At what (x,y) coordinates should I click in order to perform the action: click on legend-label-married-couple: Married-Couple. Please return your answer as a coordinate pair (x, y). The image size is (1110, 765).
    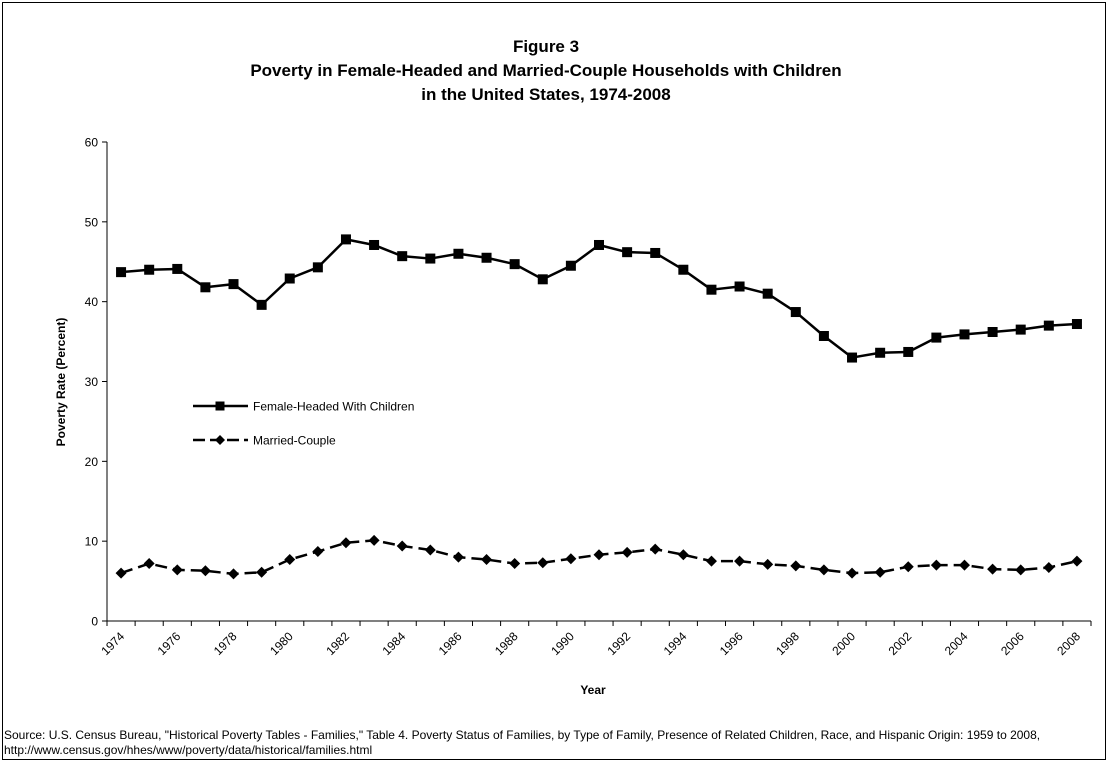
    Looking at the image, I should click on (294, 441).